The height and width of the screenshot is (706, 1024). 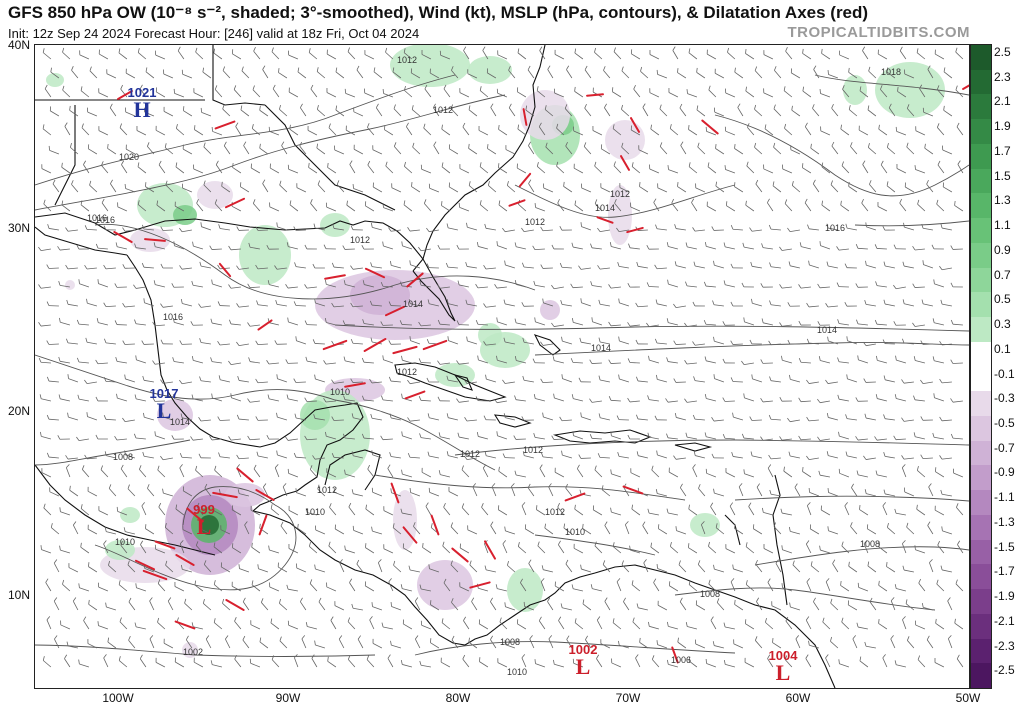 What do you see at coordinates (891, 85) in the screenshot?
I see `isobar-line` at bounding box center [891, 85].